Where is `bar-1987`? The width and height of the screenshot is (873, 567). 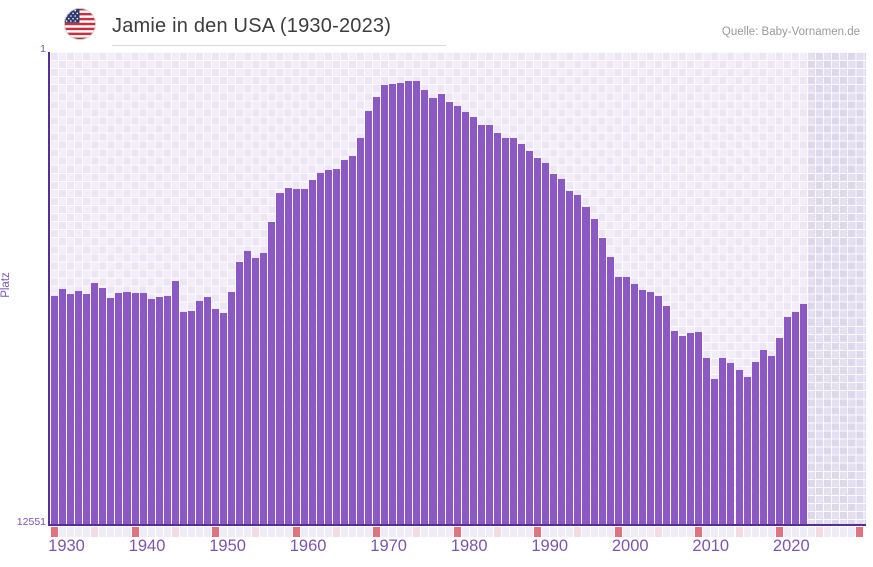
bar-1987 is located at coordinates (514, 331).